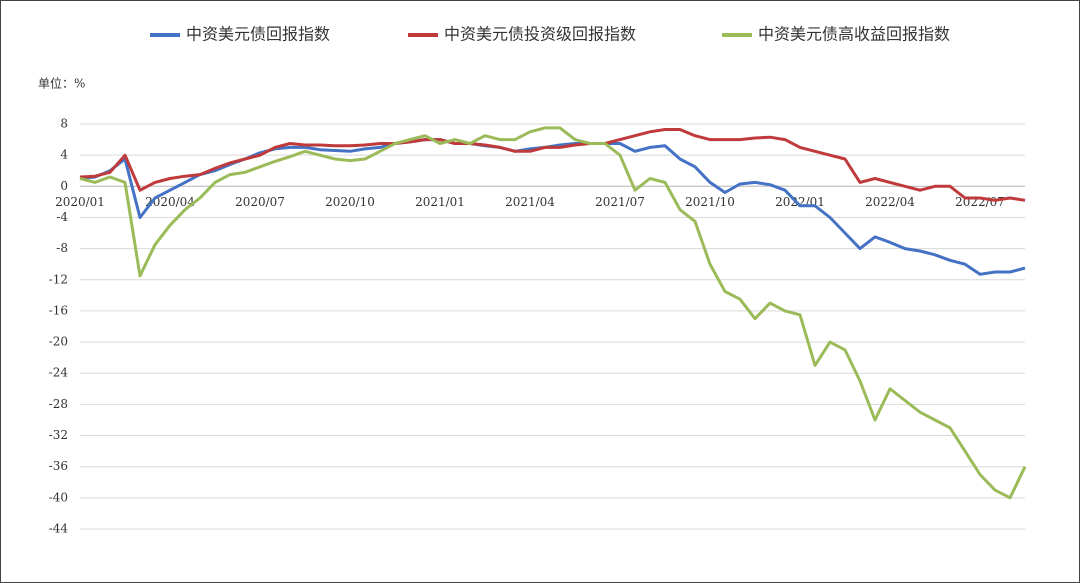 The height and width of the screenshot is (583, 1080). What do you see at coordinates (440, 202) in the screenshot?
I see `x-tick-label: 2021/01` at bounding box center [440, 202].